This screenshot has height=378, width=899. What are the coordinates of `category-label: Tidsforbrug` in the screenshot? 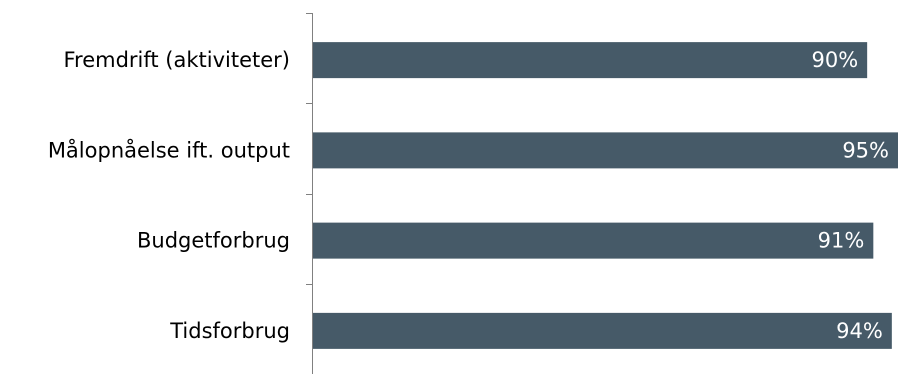 It's located at (229, 331).